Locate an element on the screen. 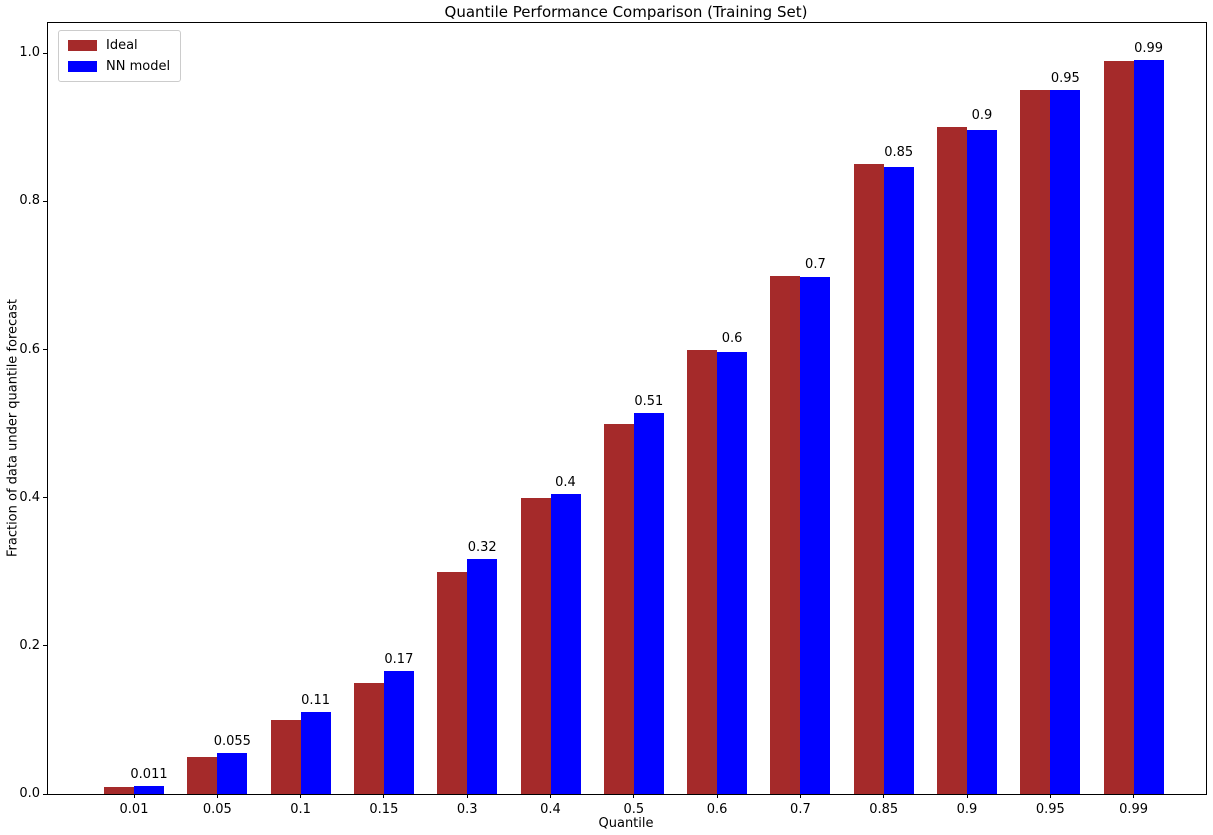 This screenshot has width=1213, height=835. legend-item-ideal: Ideal is located at coordinates (119, 45).